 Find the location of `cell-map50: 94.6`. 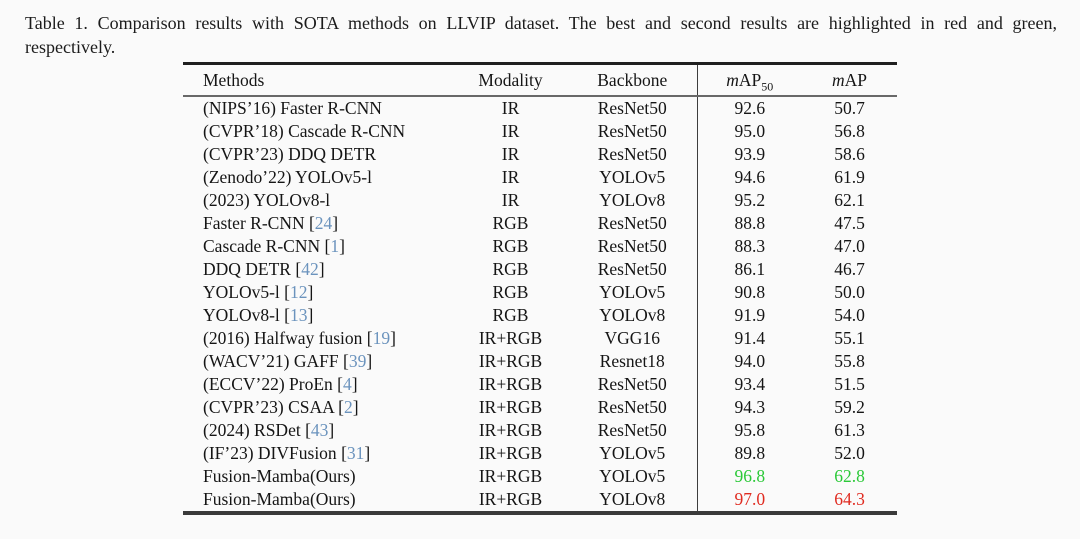

cell-map50: 94.6 is located at coordinates (749, 177).